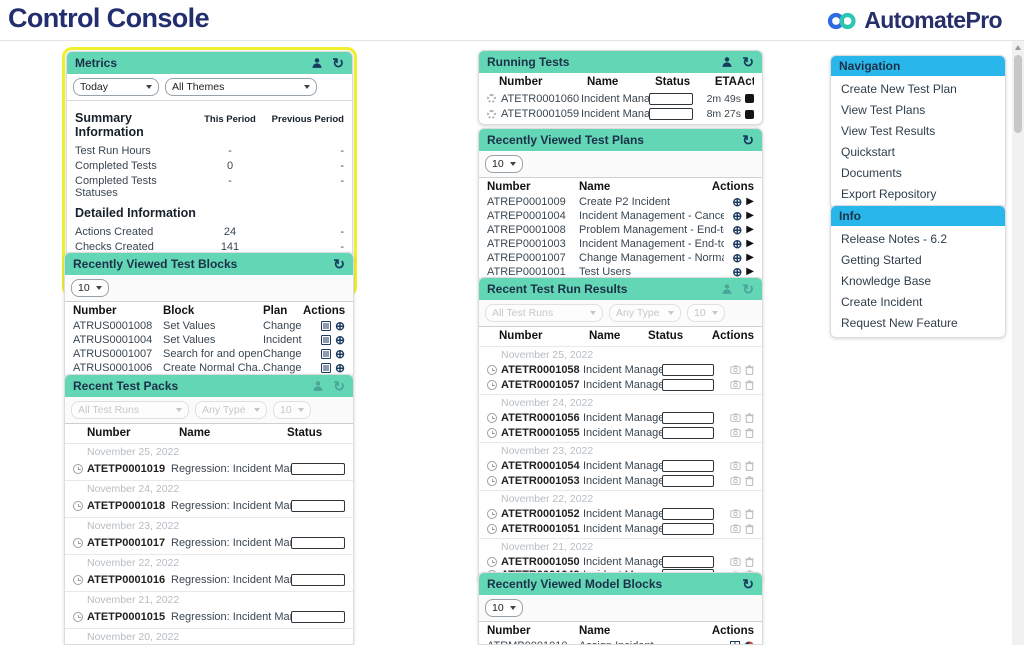 The width and height of the screenshot is (1024, 645). What do you see at coordinates (882, 302) in the screenshot?
I see `info-item-create-incident: Create Incident` at bounding box center [882, 302].